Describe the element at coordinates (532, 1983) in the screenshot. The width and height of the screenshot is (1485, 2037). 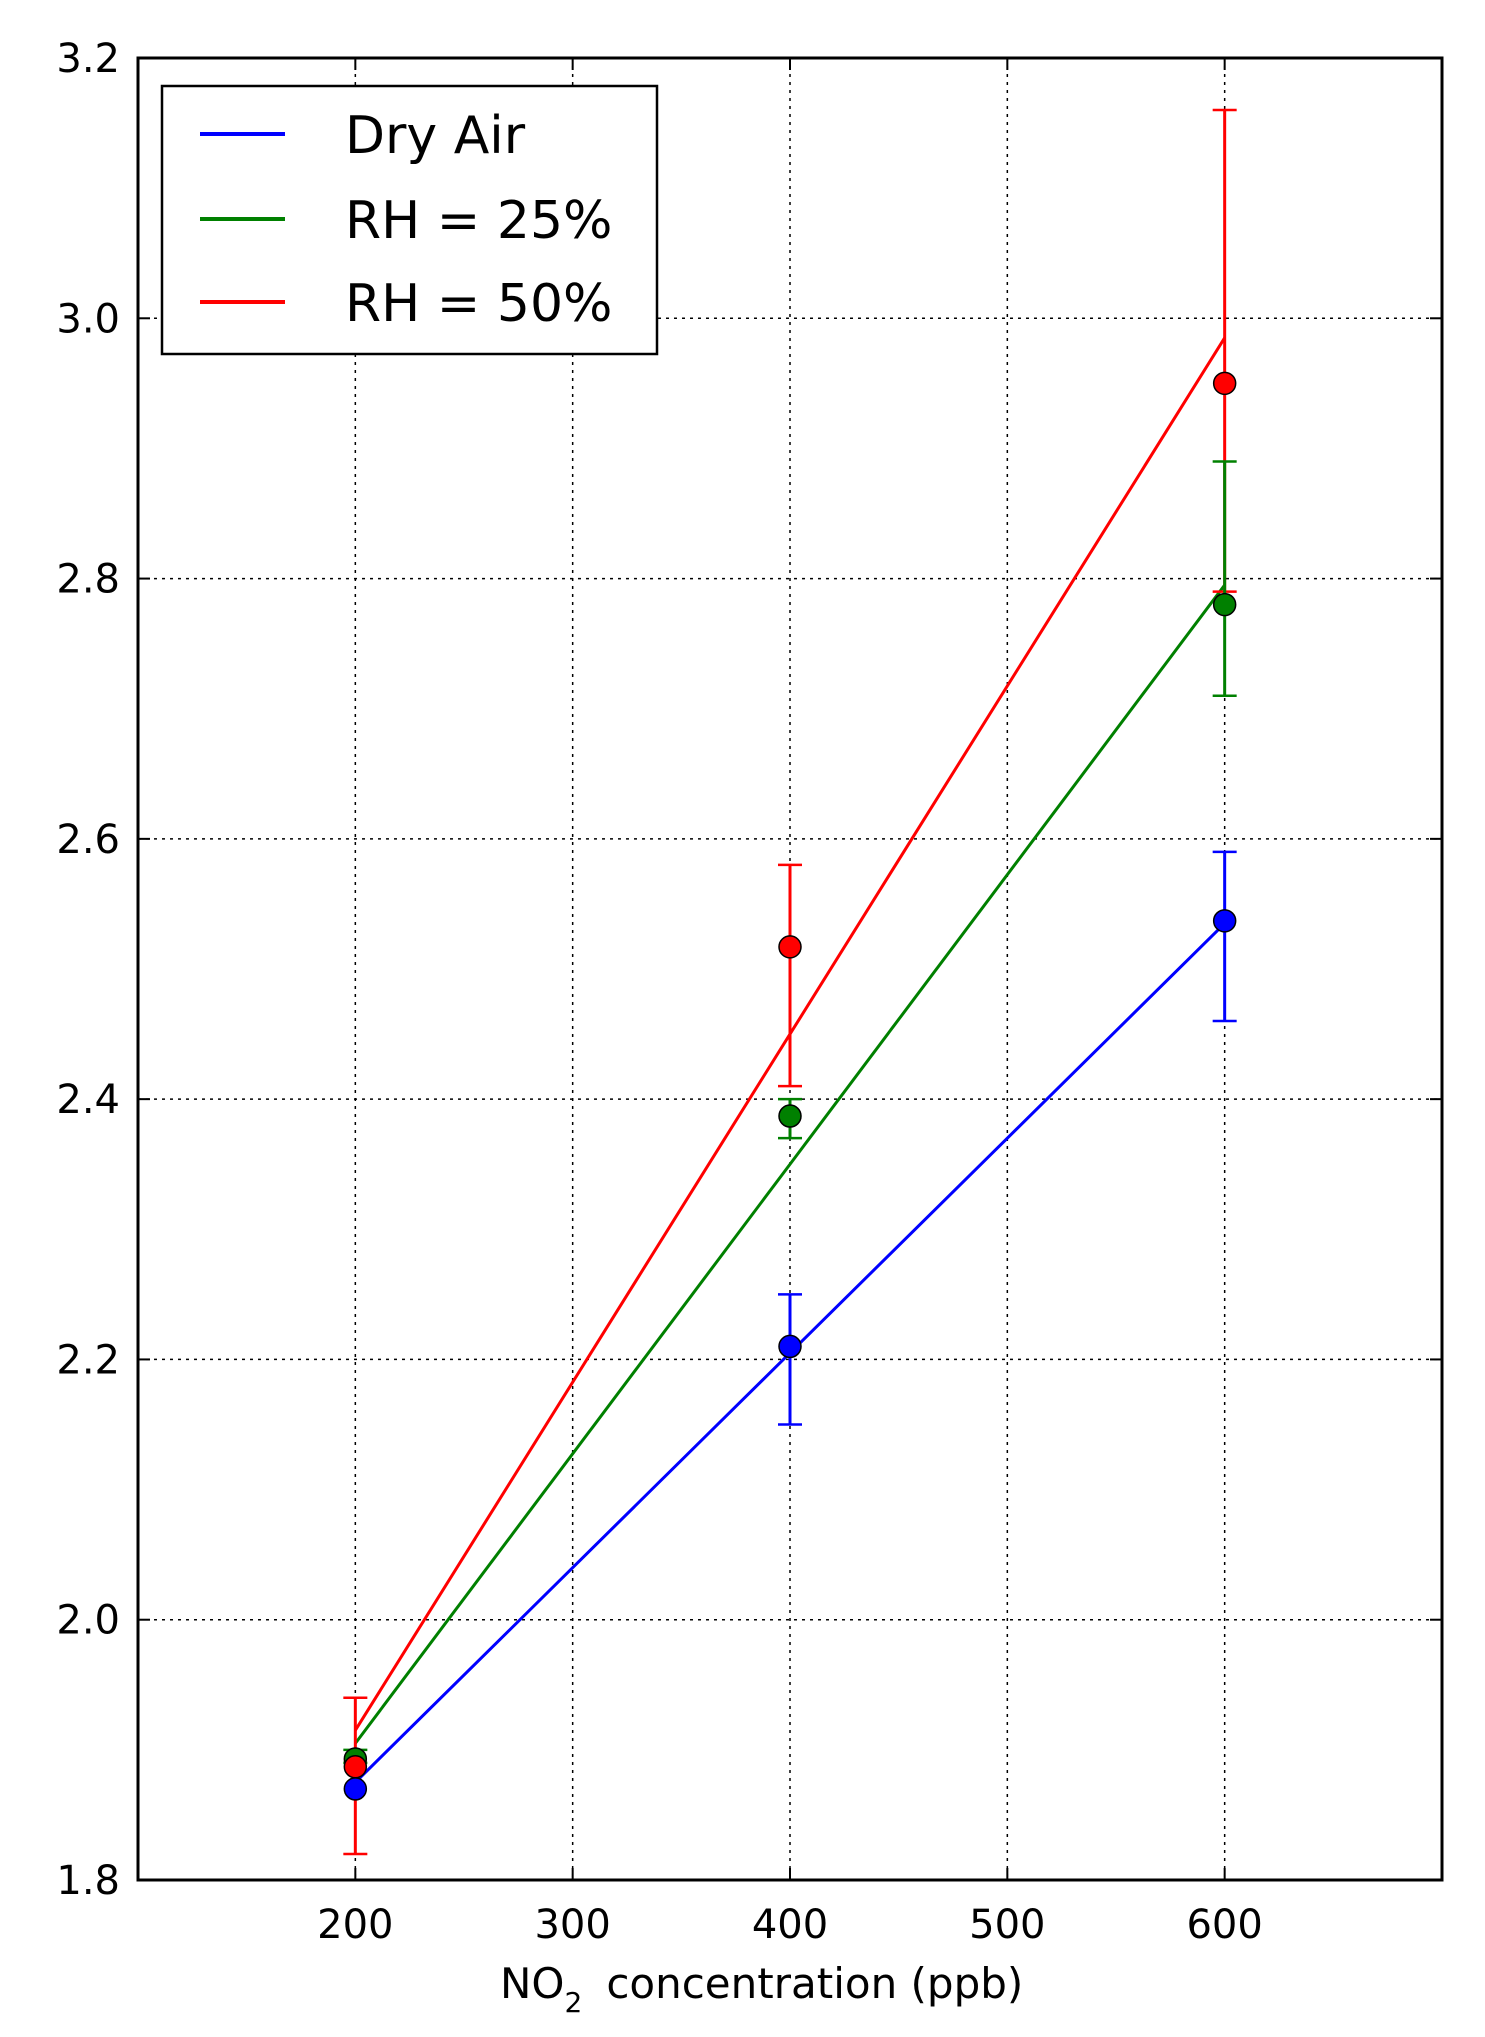
I see `x-axis-title-prefix: NO` at that location.